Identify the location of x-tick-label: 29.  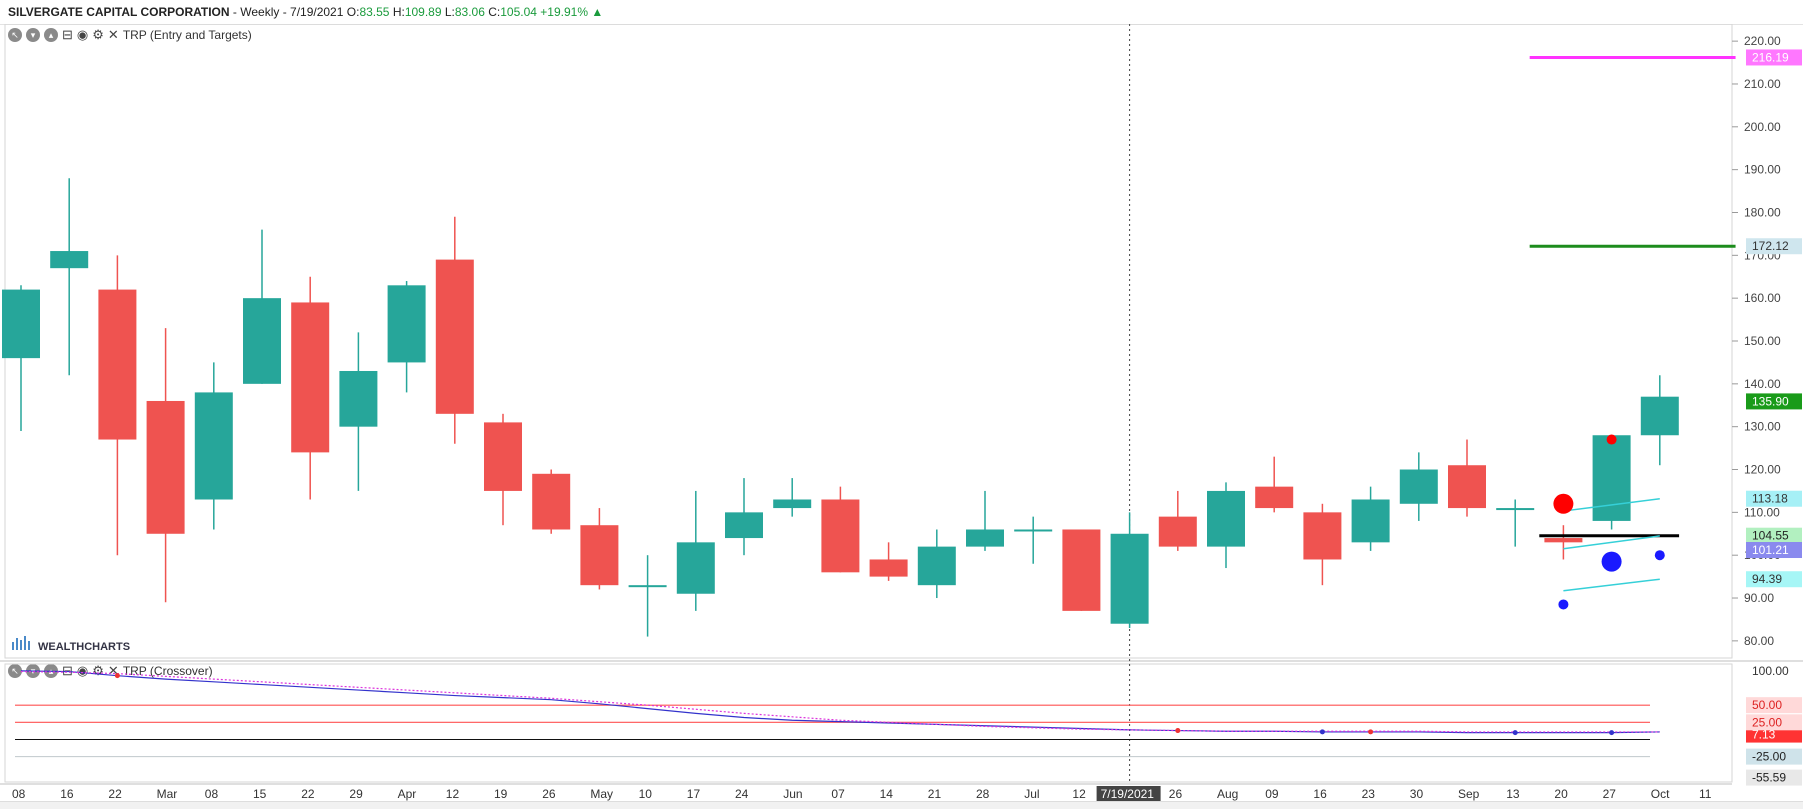
(356, 794).